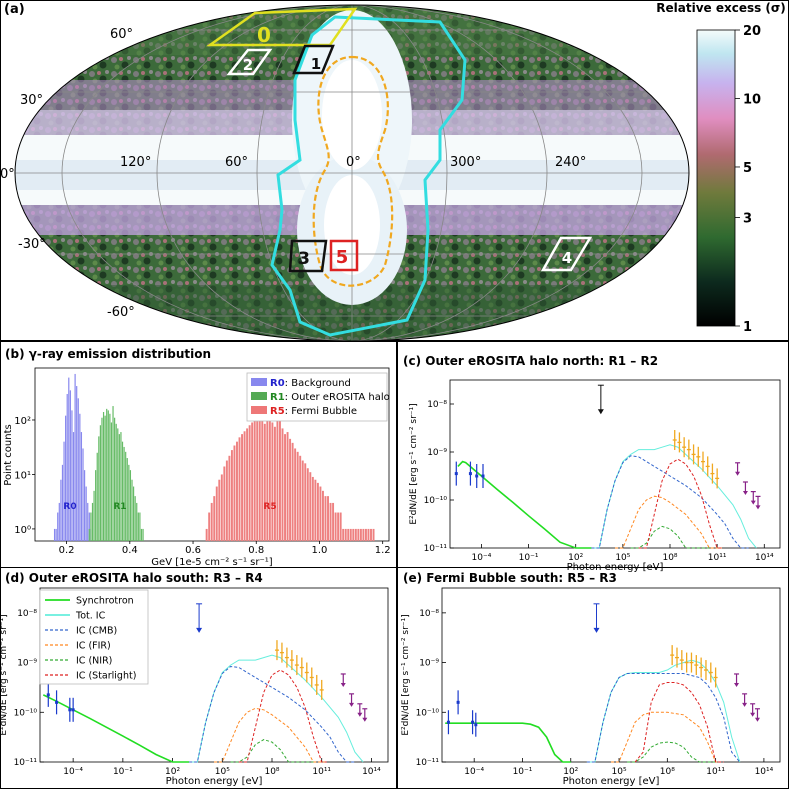  I want to click on region-1: 1, so click(313, 59).